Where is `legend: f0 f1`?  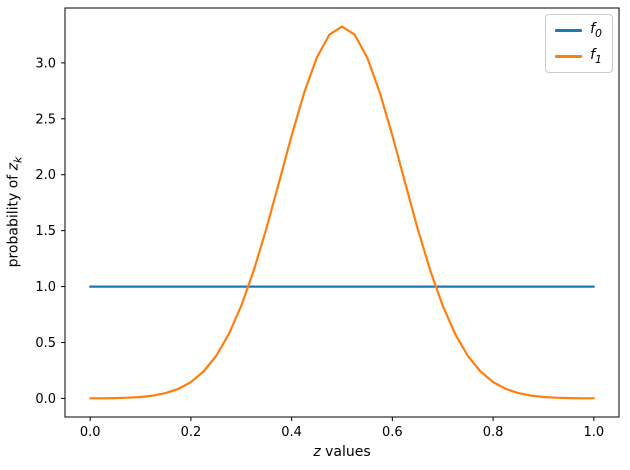
legend: f0 f1 is located at coordinates (579, 43).